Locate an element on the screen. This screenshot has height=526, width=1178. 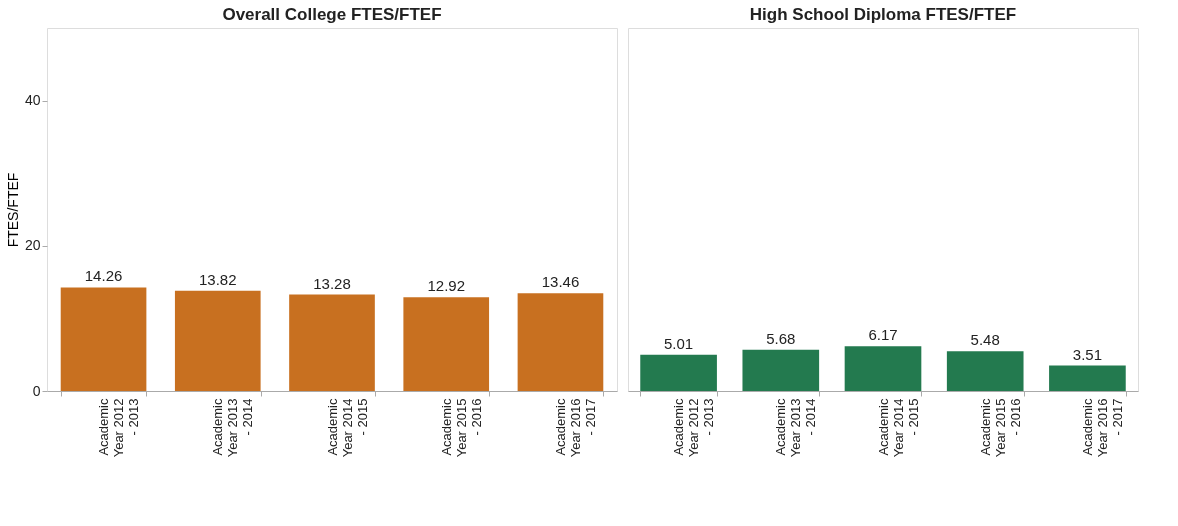
data-label: 13.46 is located at coordinates (560, 282).